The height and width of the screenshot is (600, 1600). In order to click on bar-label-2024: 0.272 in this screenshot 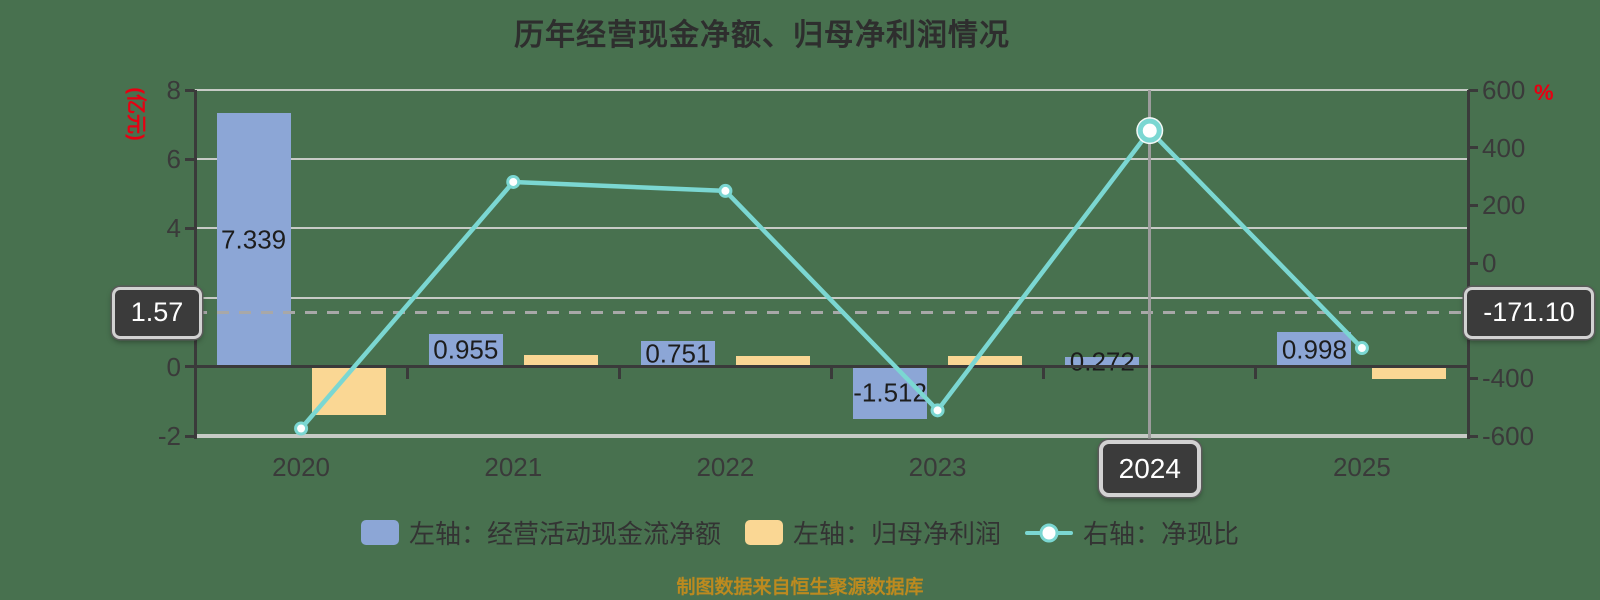, I will do `click(1102, 361)`.